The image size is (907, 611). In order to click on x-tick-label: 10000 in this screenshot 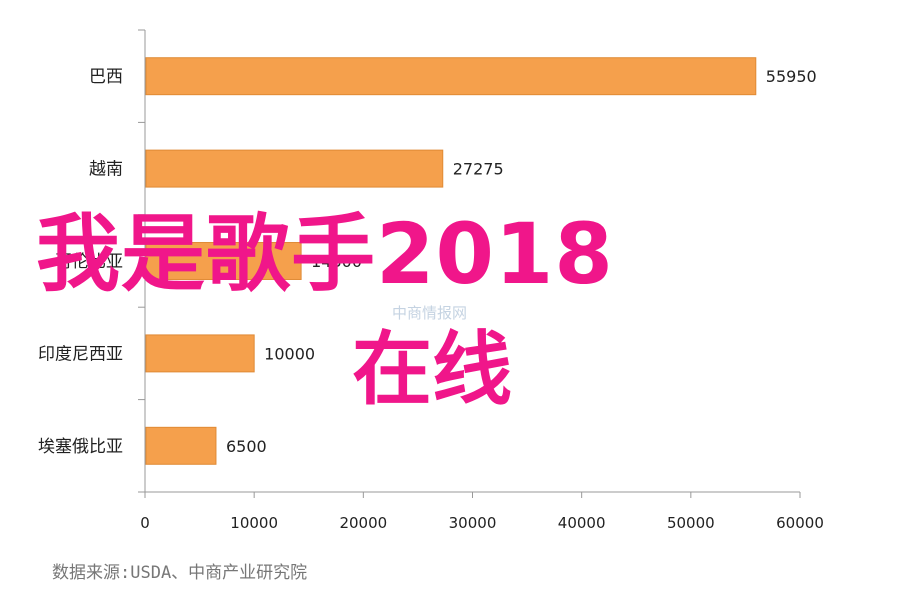, I will do `click(254, 523)`.